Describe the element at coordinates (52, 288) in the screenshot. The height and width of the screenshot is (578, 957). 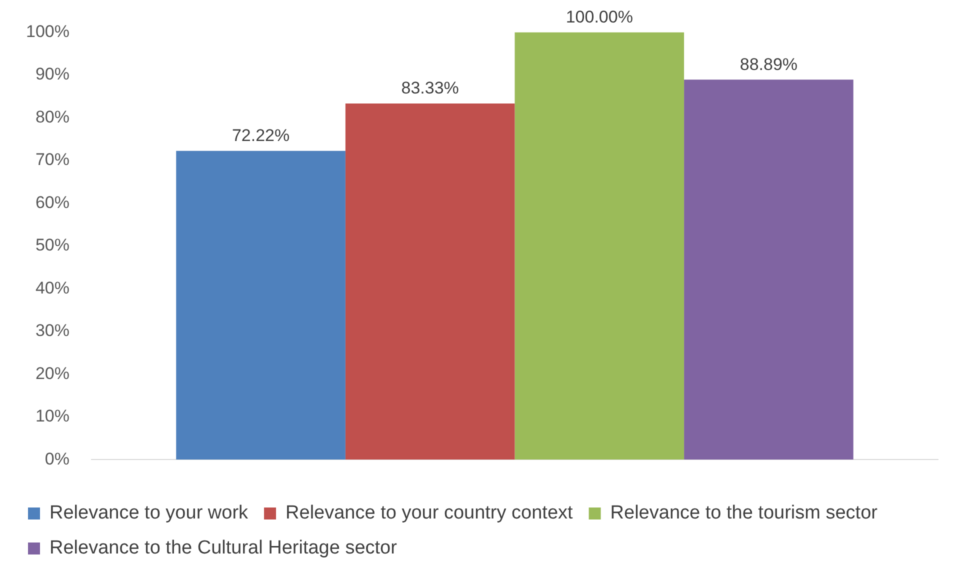
I see `y-tick-label: 40%` at that location.